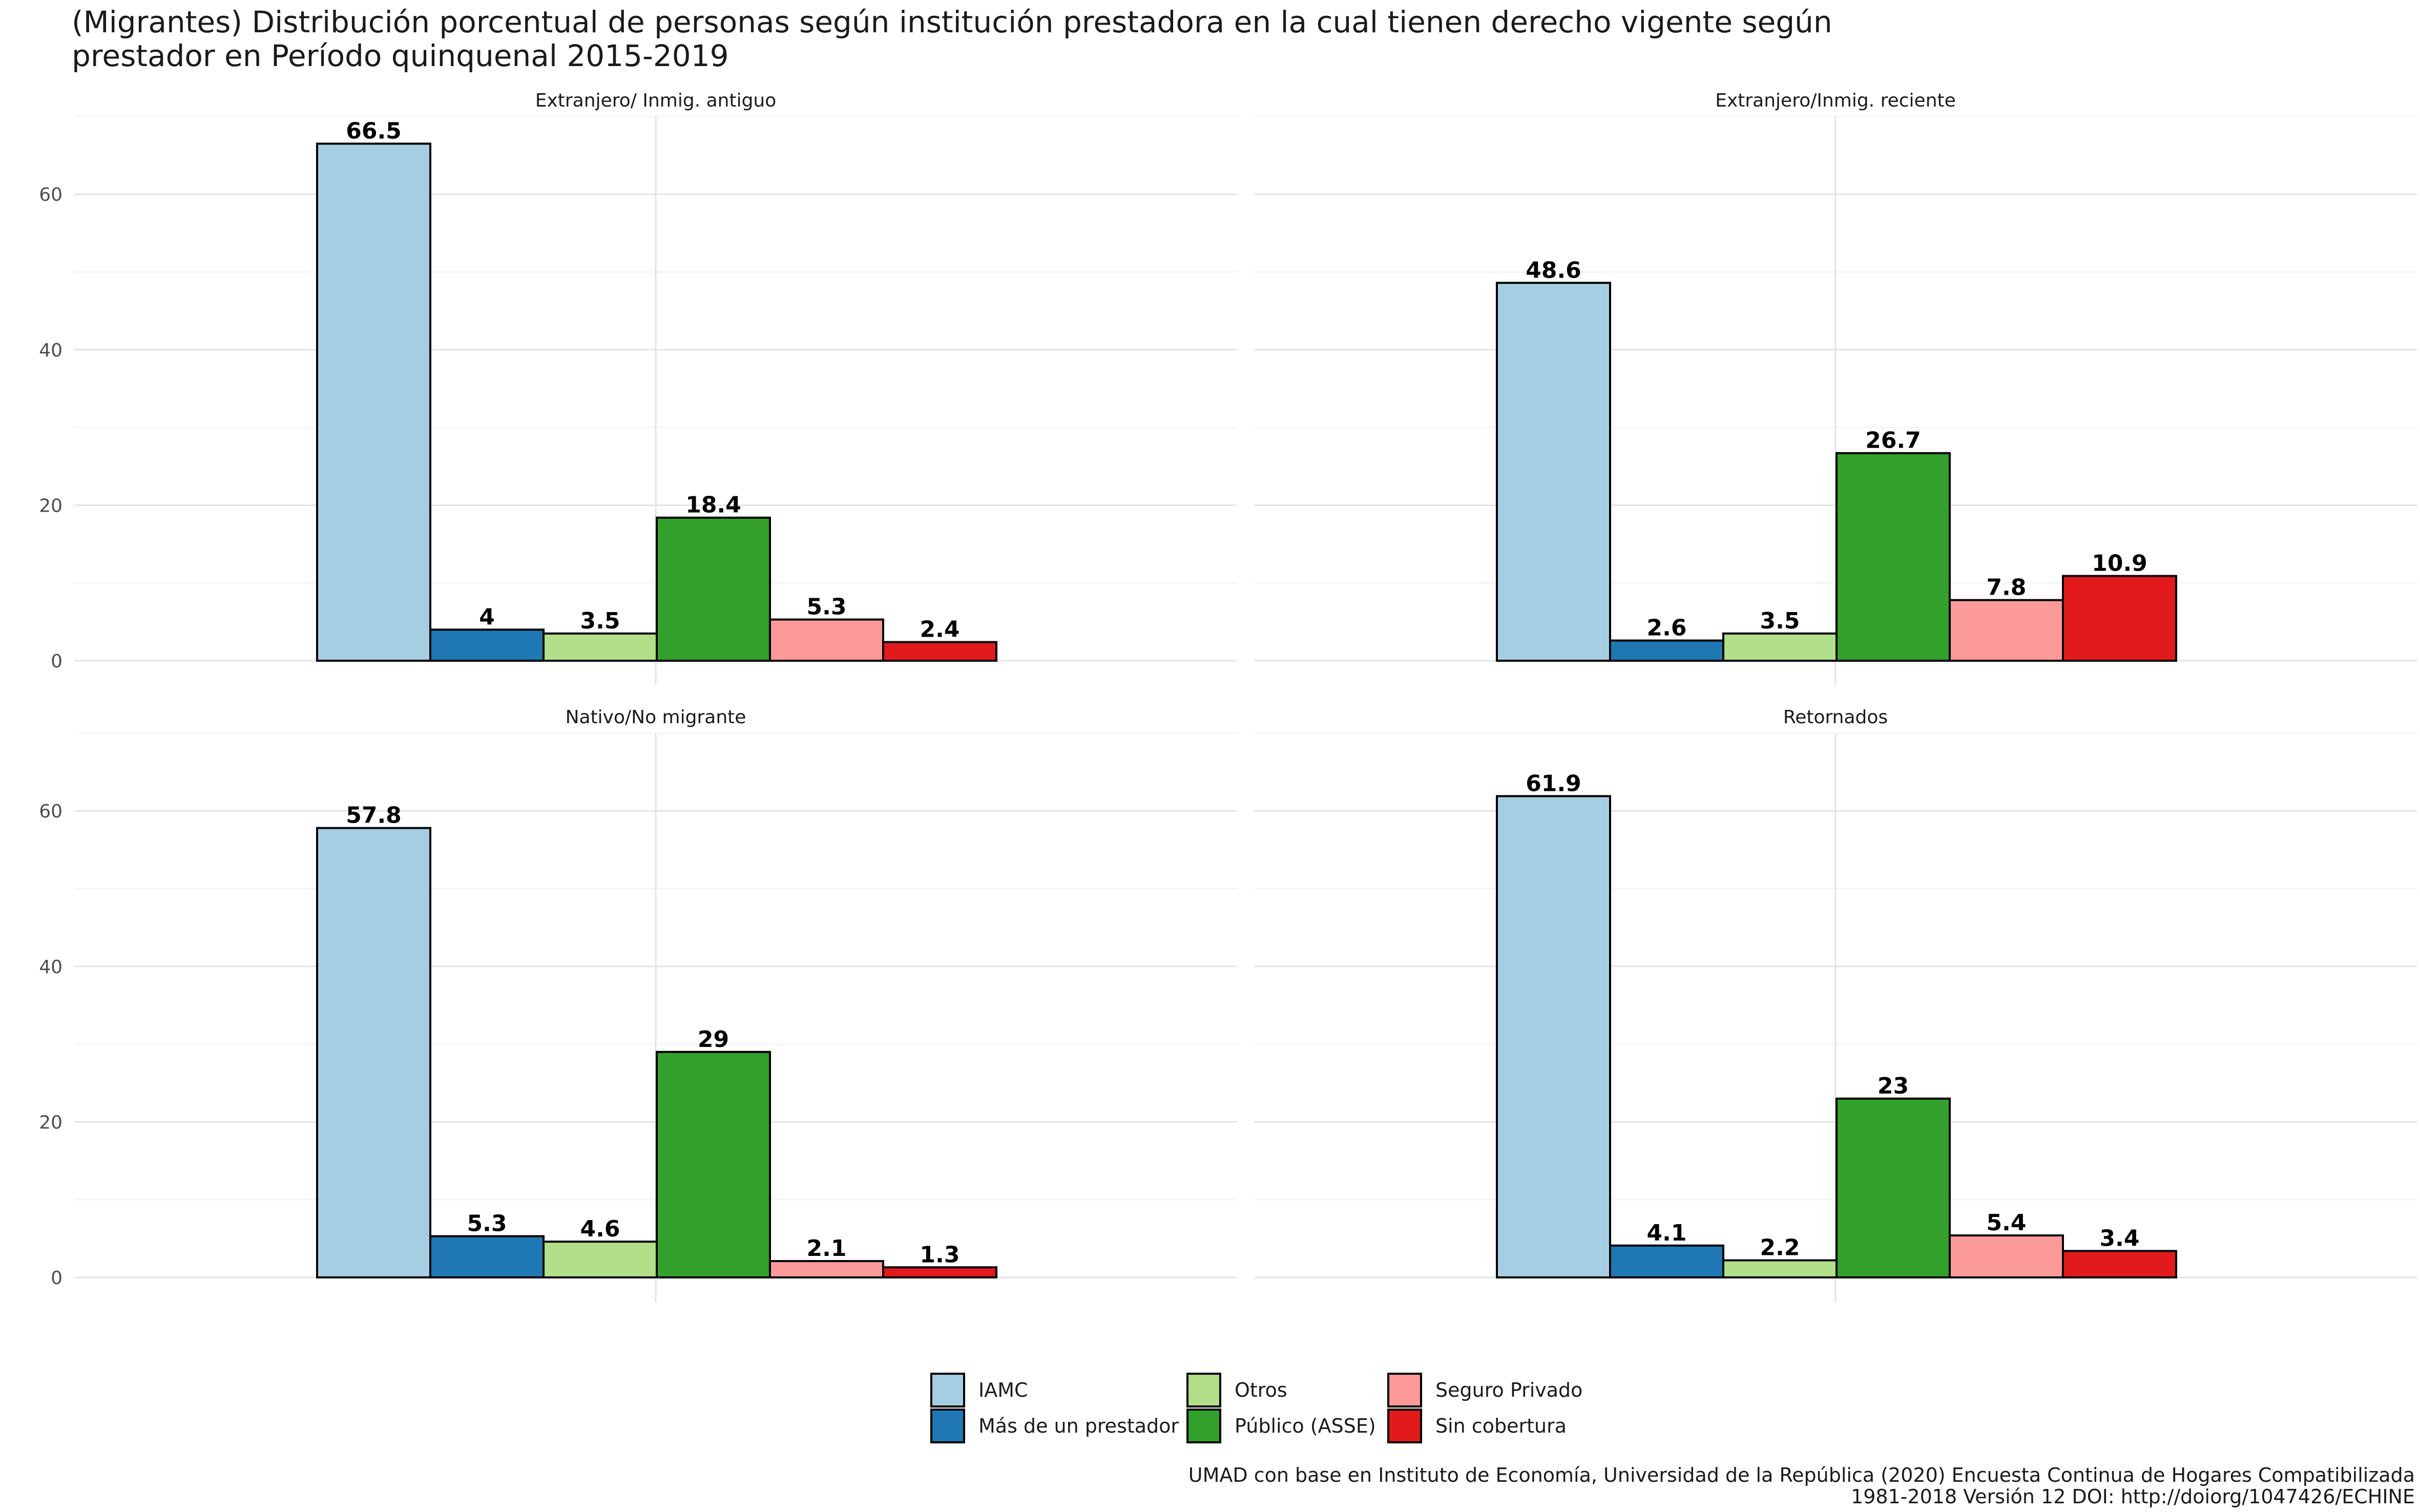 The height and width of the screenshot is (1512, 2420). Describe the element at coordinates (374, 131) in the screenshot. I see `bar-value-label: 66.5` at that location.